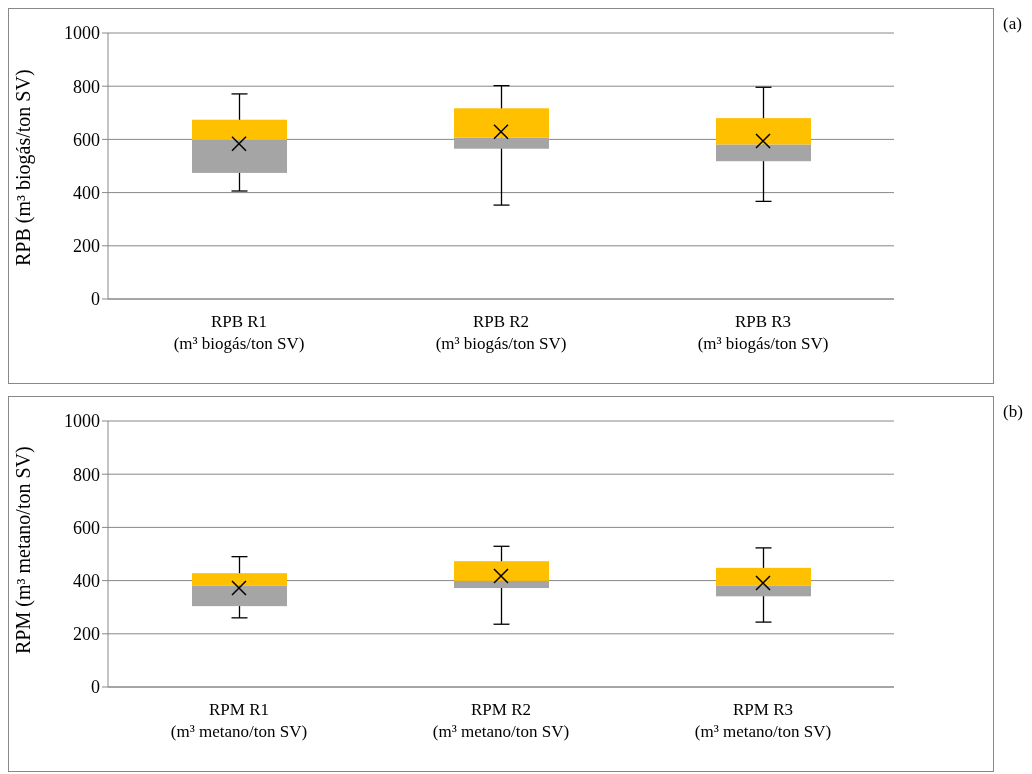  I want to click on text: (a), so click(1012, 24).